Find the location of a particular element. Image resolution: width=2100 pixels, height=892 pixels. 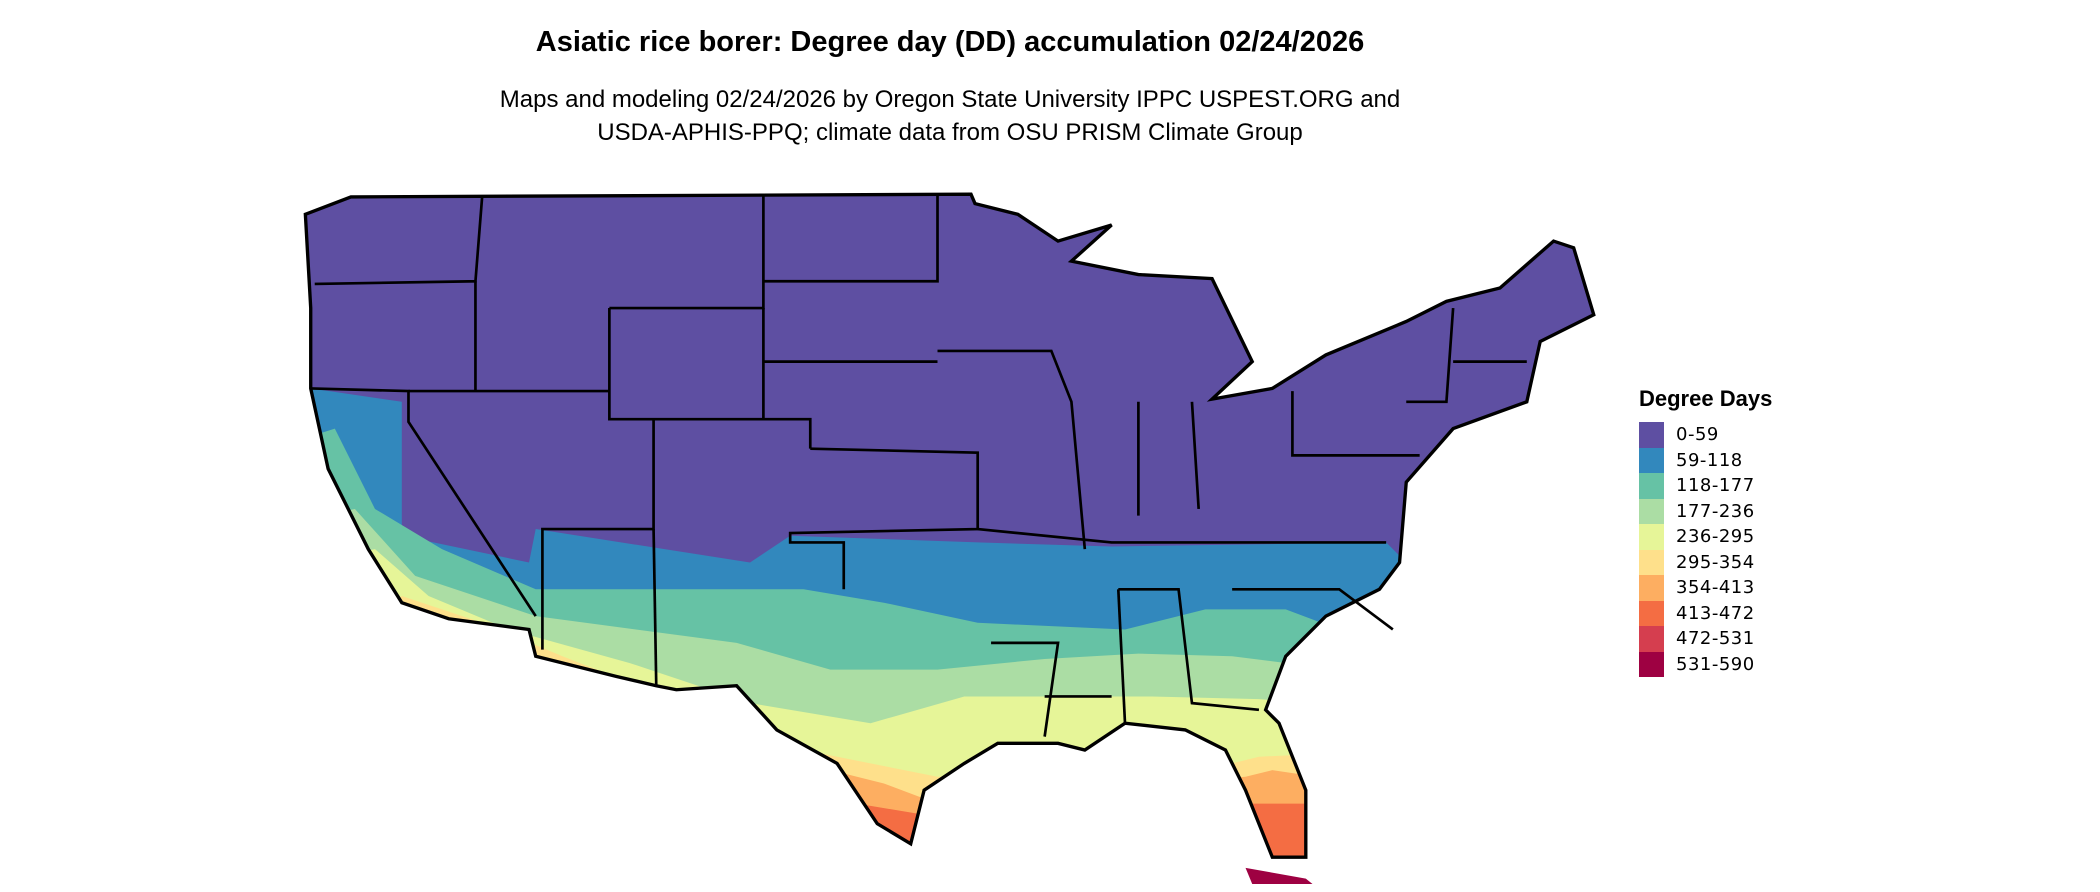

legend-item: 531-590 is located at coordinates (1705, 664).